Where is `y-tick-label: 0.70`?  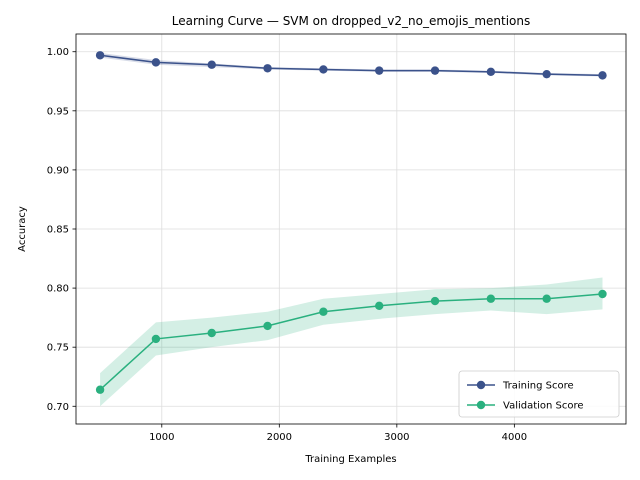 y-tick-label: 0.70 is located at coordinates (58, 407).